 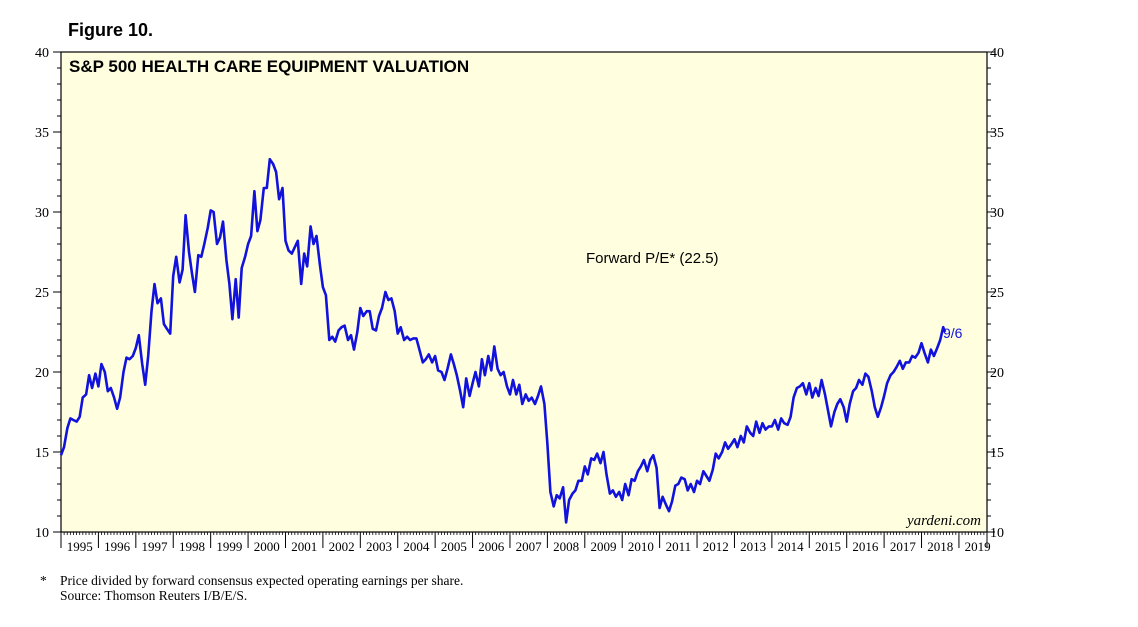 I want to click on x-tick-label: 2005, so click(x=454, y=546).